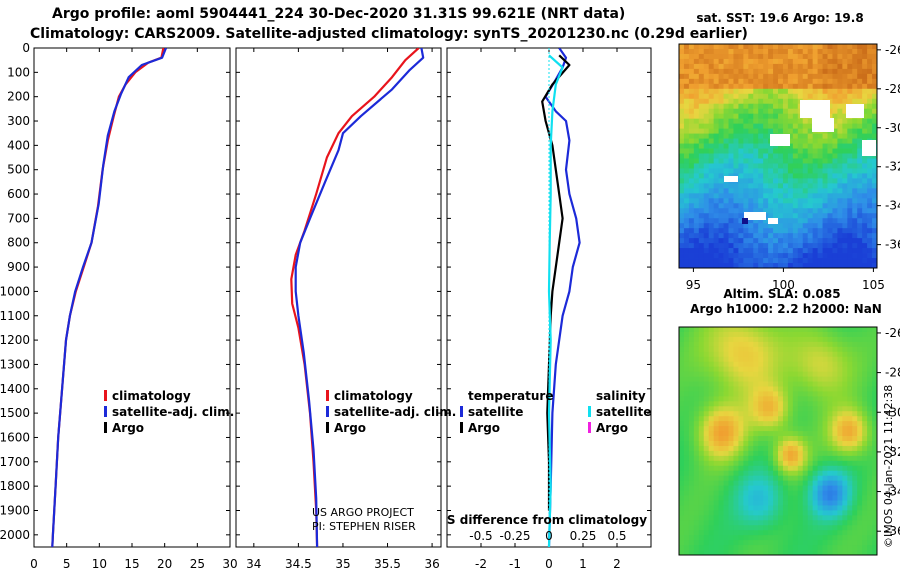 This screenshot has width=900, height=580. Describe the element at coordinates (892, 50) in the screenshot. I see `sst-map-lat-label: -26` at that location.